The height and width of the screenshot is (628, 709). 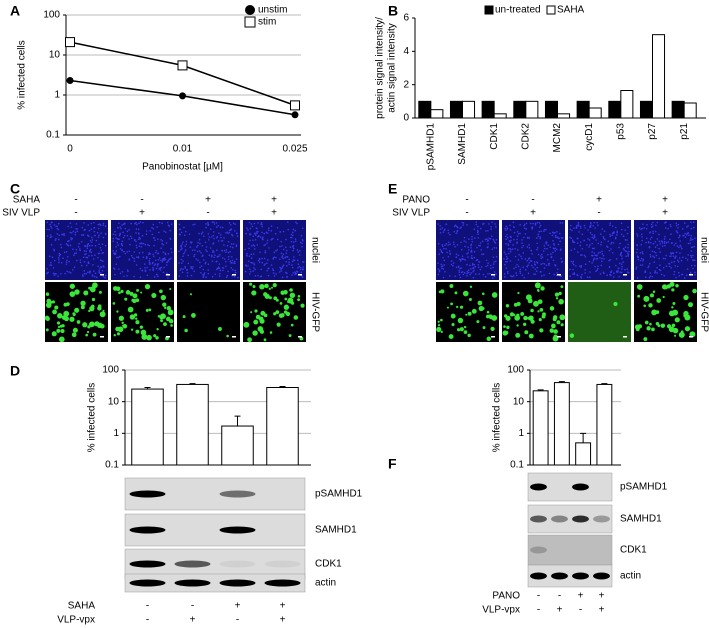 What do you see at coordinates (641, 519) in the screenshot?
I see `protein-label: SAMHD1` at bounding box center [641, 519].